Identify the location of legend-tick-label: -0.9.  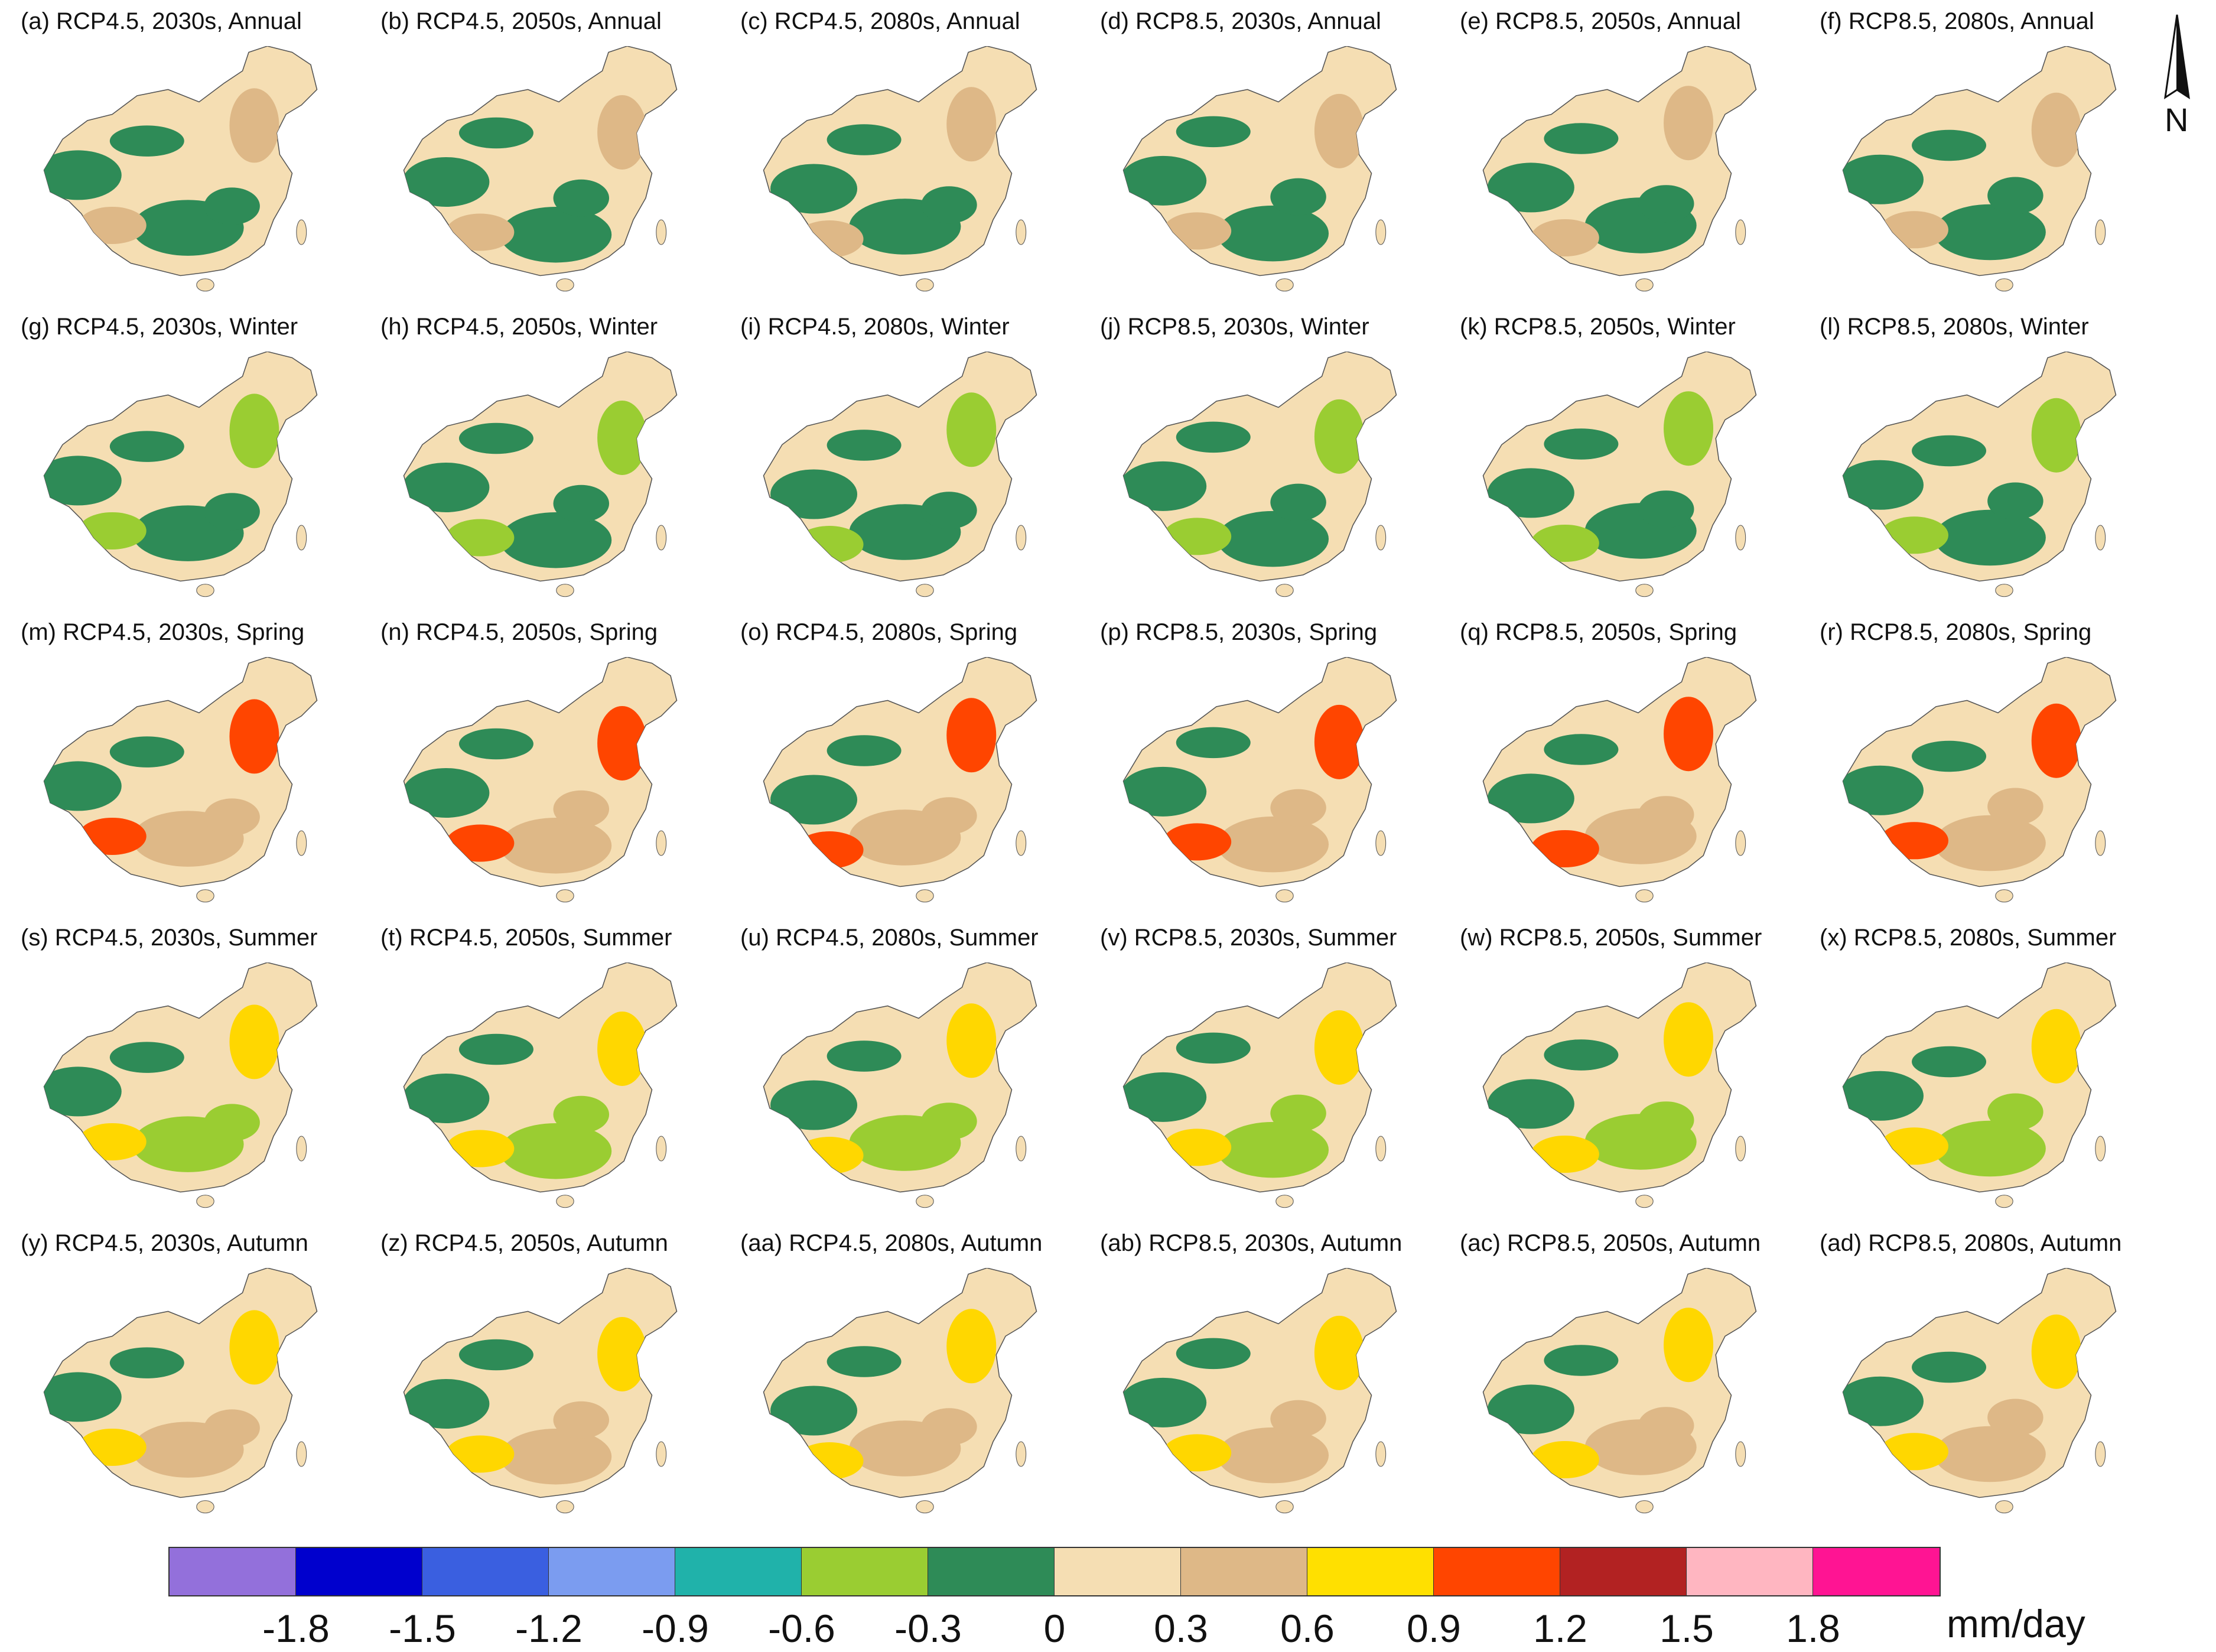
(675, 1628).